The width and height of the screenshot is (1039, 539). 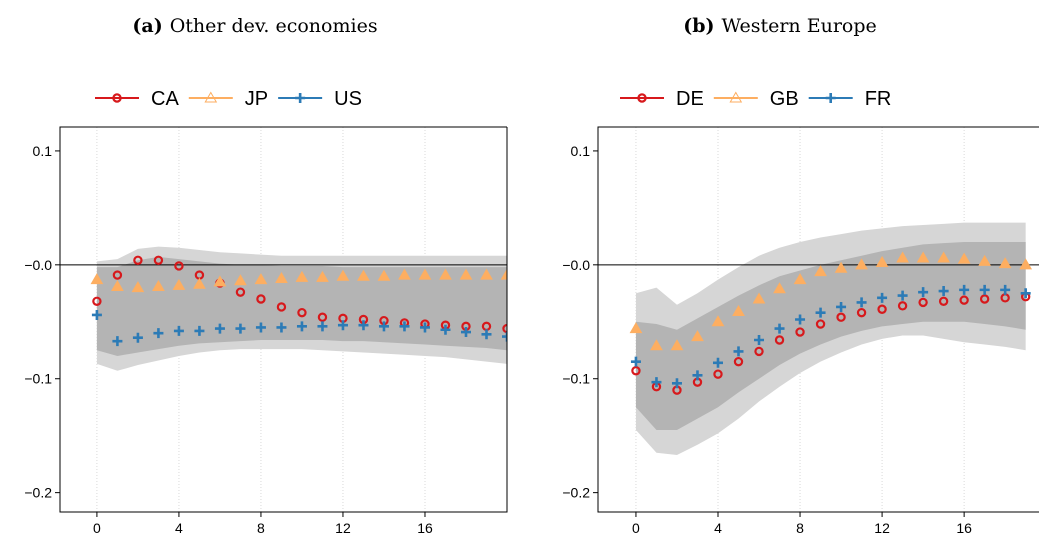 I want to click on x-tick-label: 8, so click(x=800, y=528).